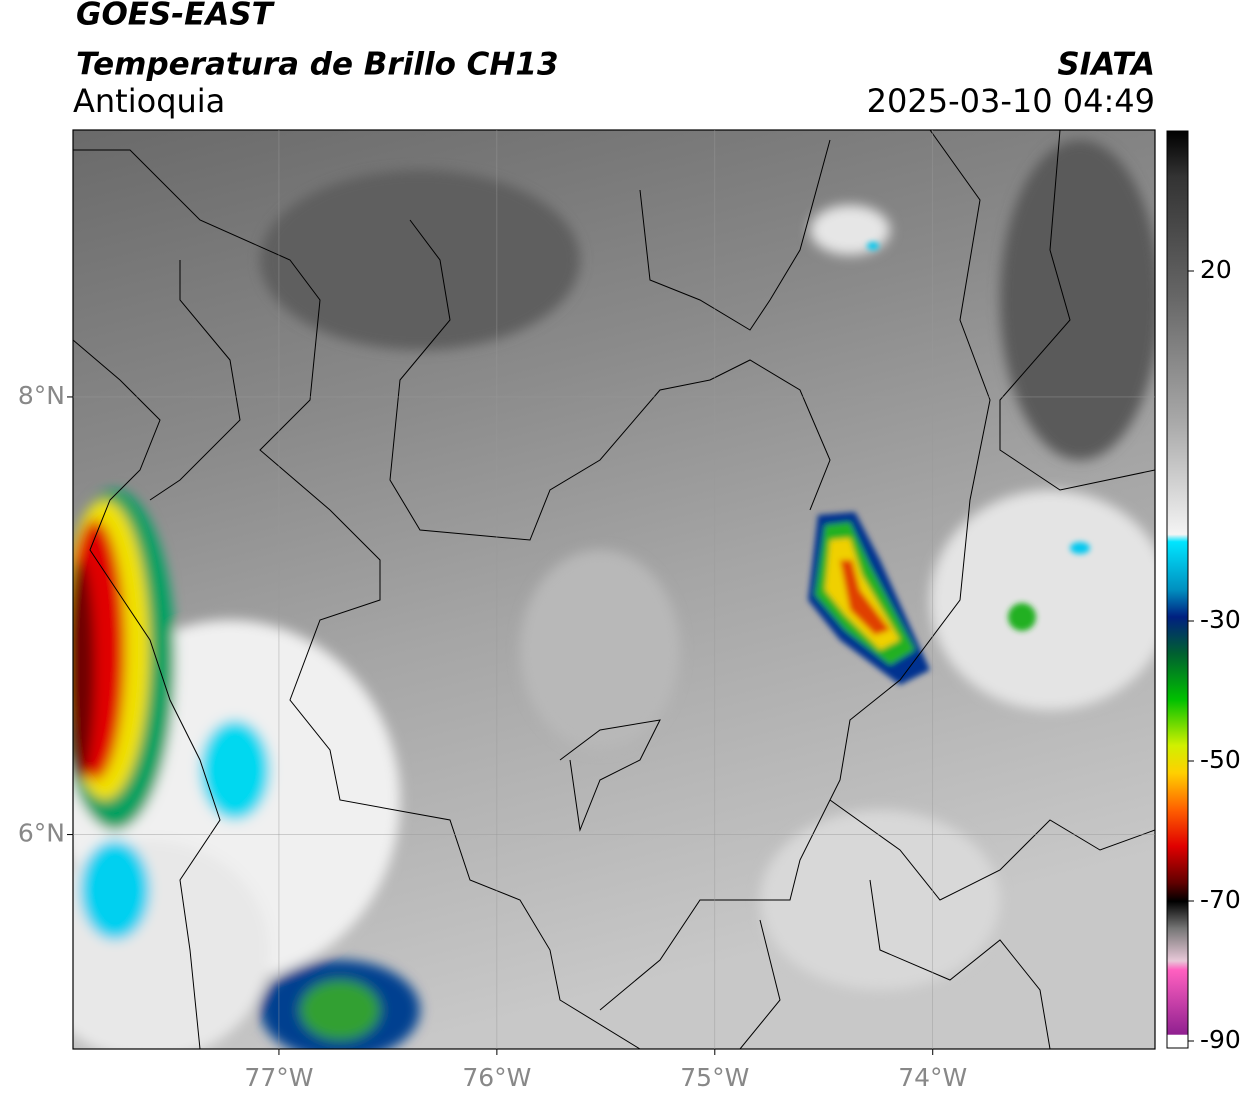 Image resolution: width=1252 pixels, height=1099 pixels. Describe the element at coordinates (176, 16) in the screenshot. I see `title: GOES-EAST` at that location.